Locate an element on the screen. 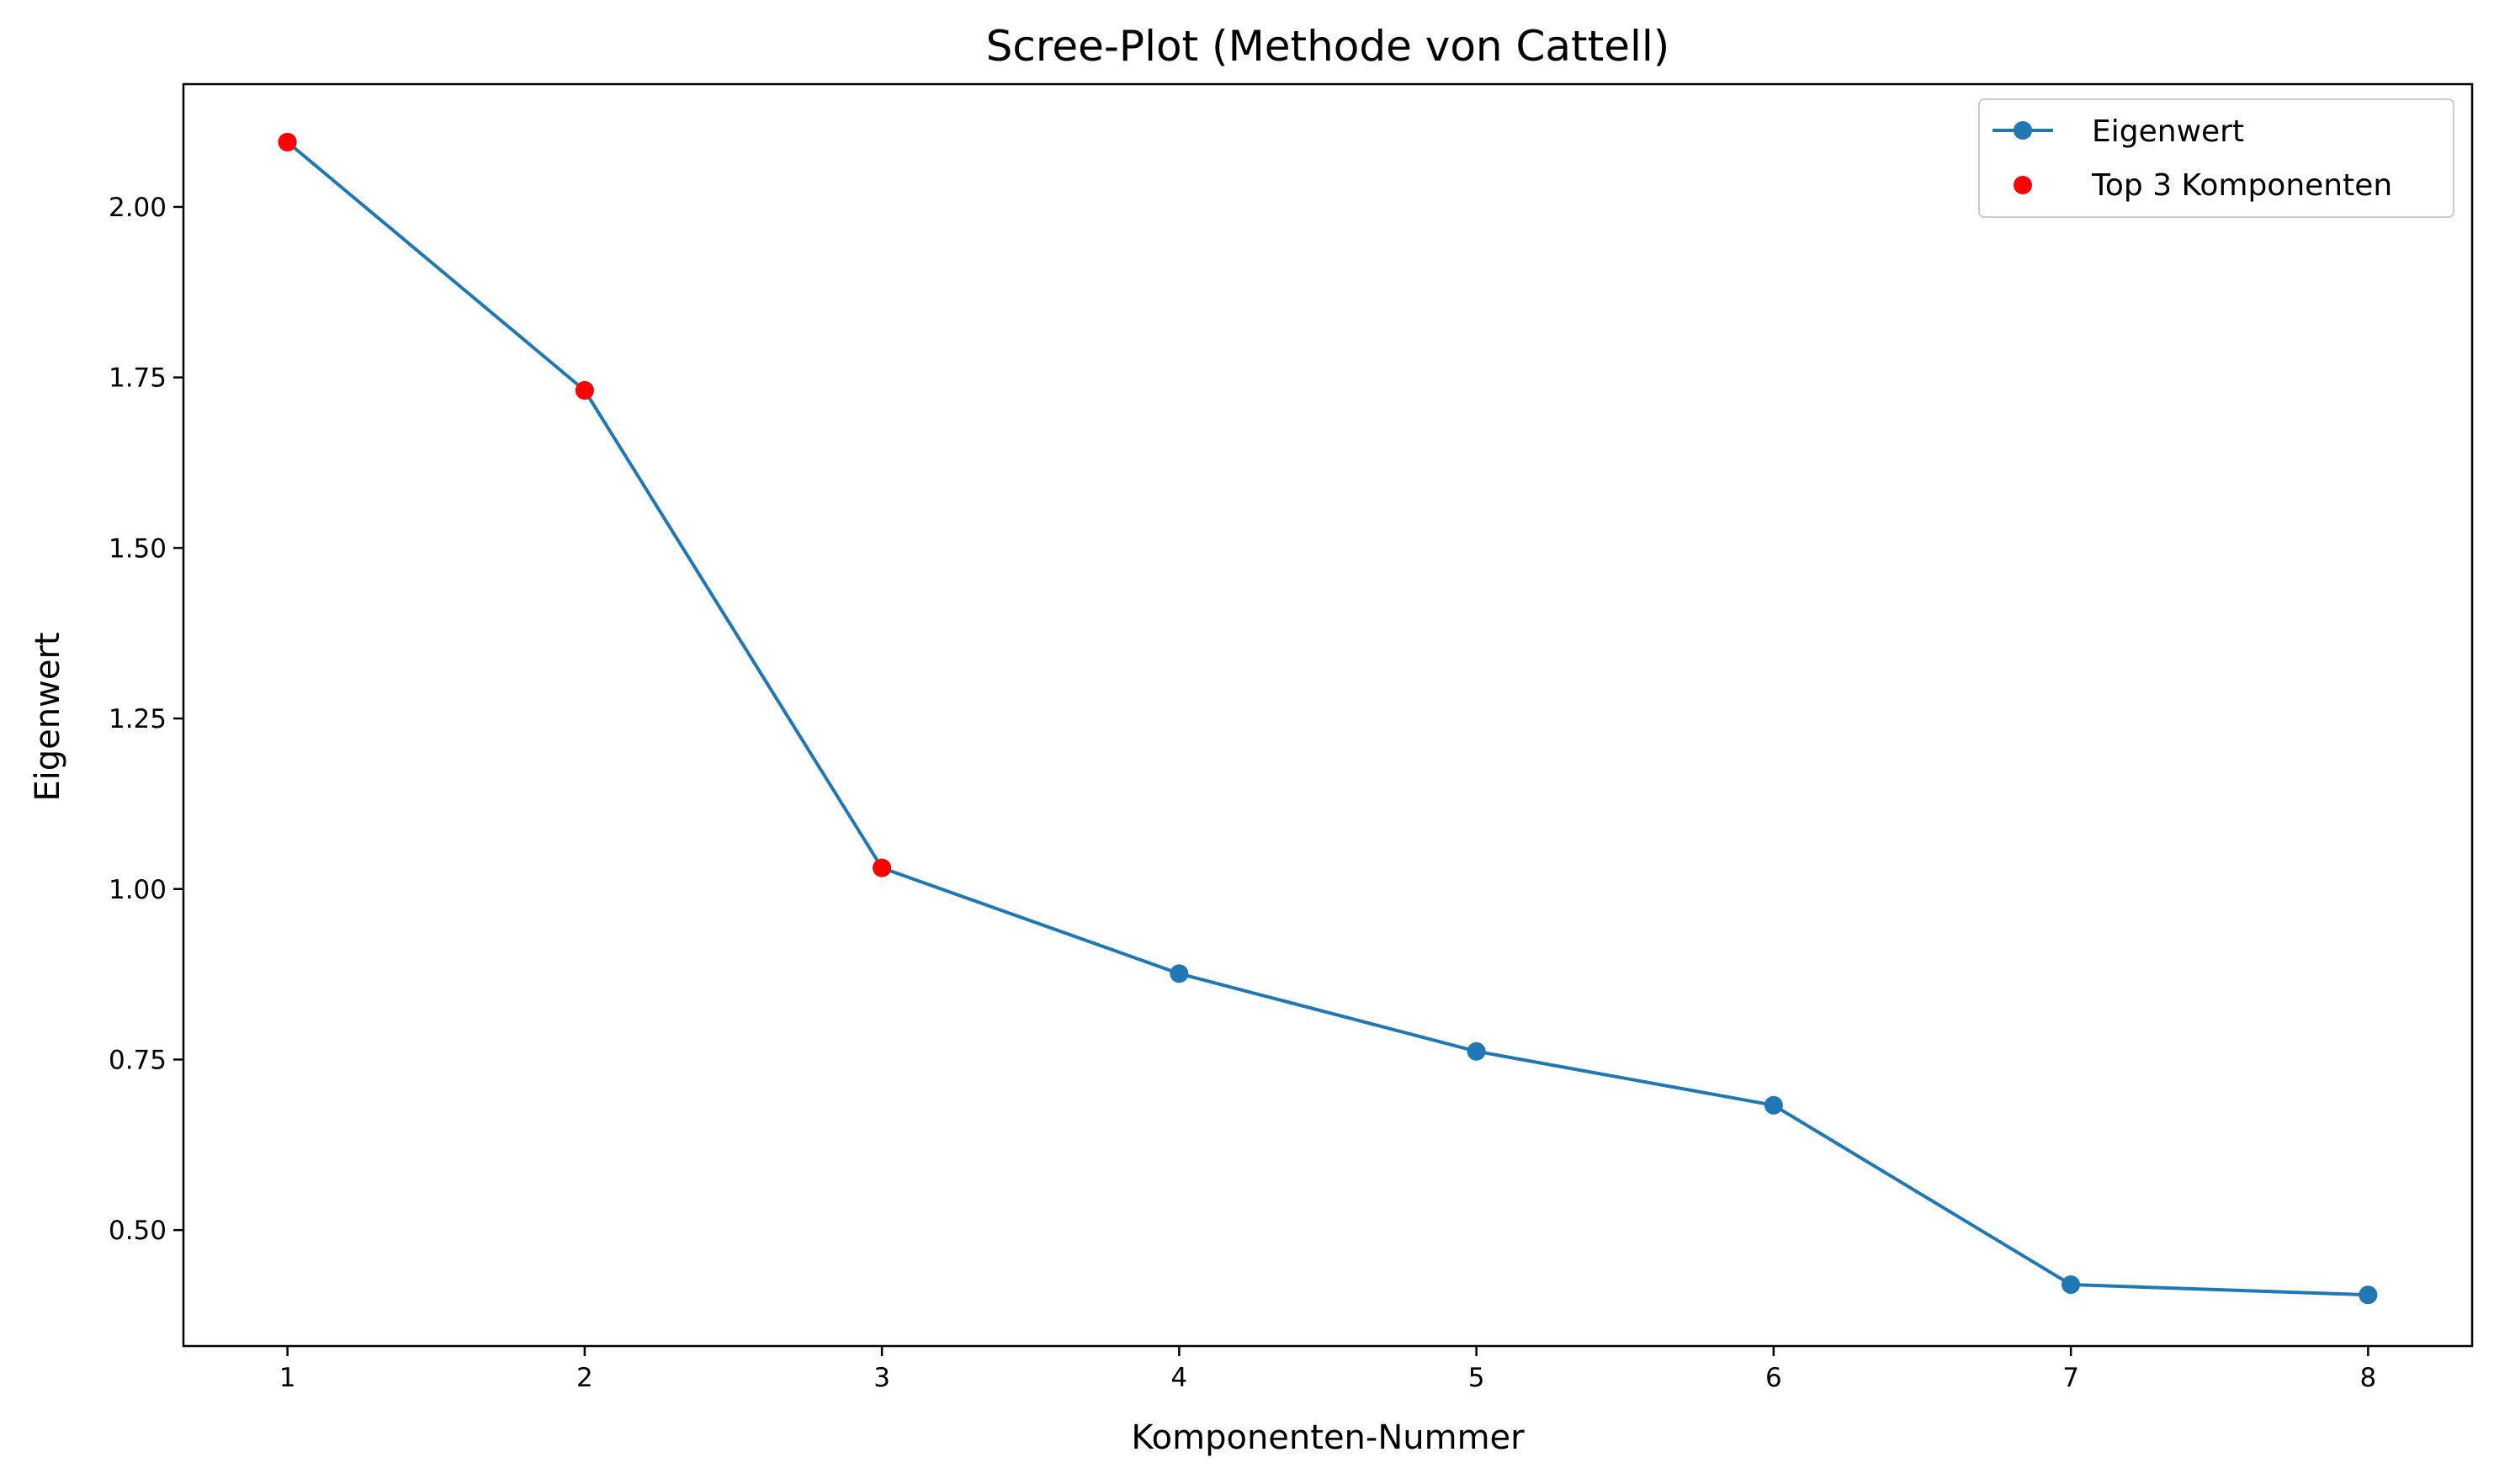  y-tick-label: 1.75 is located at coordinates (138, 378).